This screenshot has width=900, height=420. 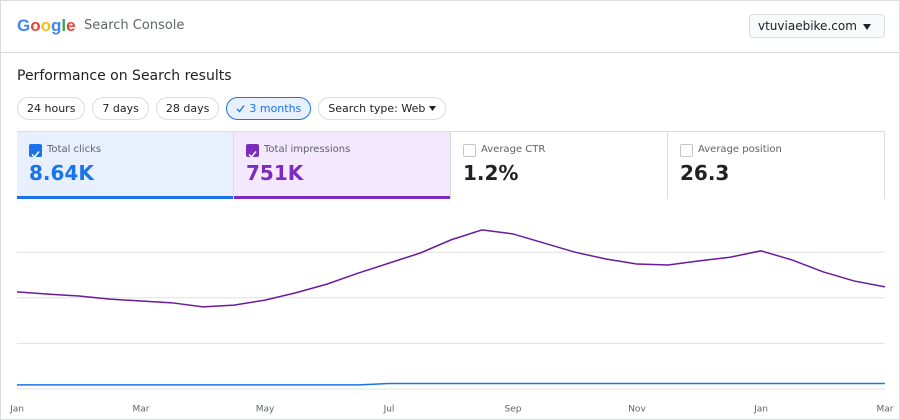 I want to click on metric-card: Average position 26.3, so click(x=776, y=165).